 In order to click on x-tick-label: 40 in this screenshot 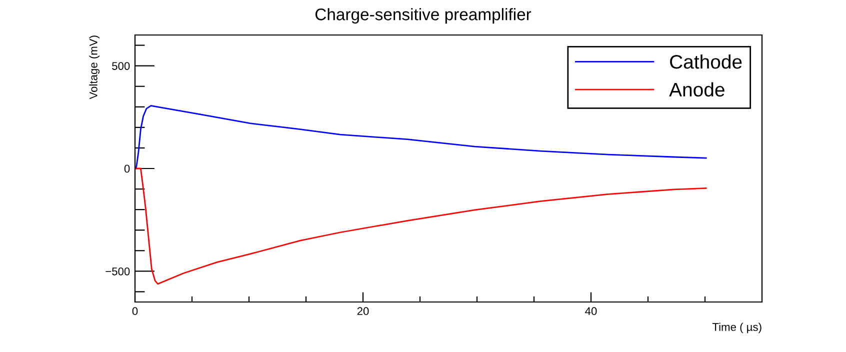, I will do `click(591, 311)`.